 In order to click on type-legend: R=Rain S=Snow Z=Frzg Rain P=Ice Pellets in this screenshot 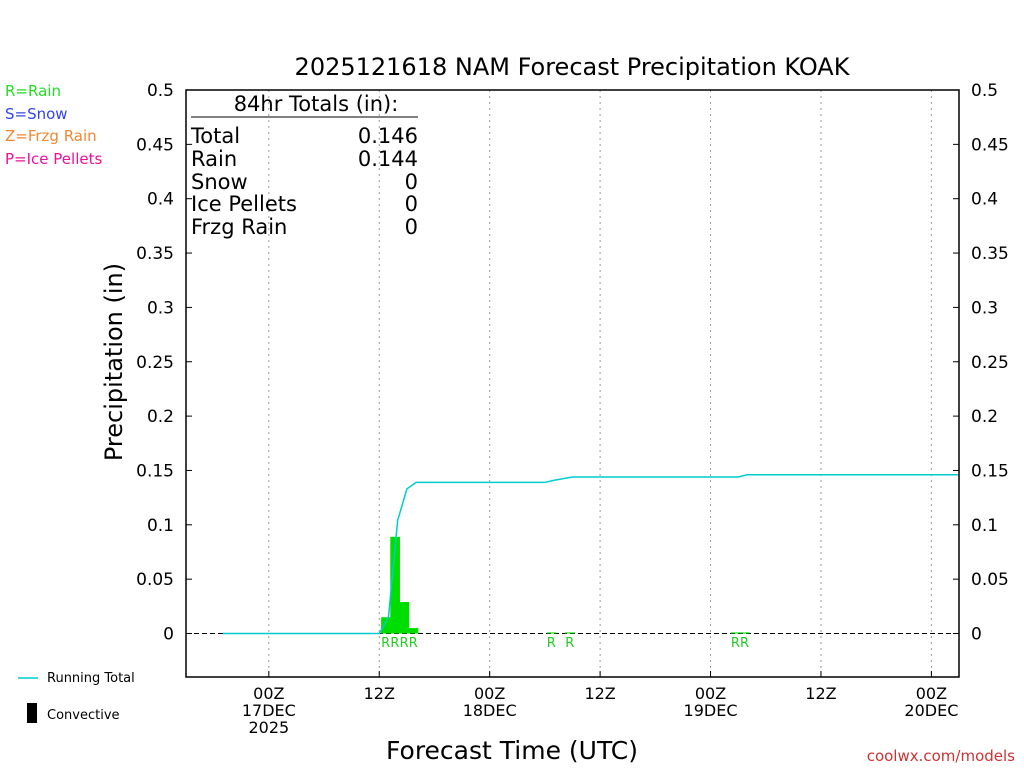, I will do `click(53, 125)`.